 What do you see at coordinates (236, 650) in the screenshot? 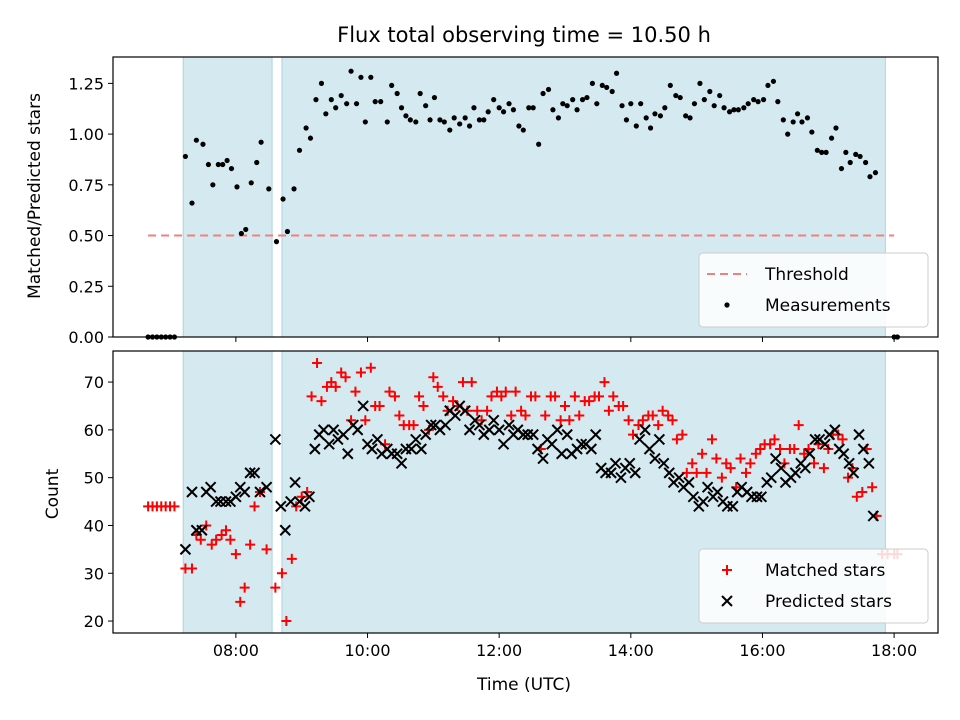
I see `x-tick-label: 08:00` at bounding box center [236, 650].